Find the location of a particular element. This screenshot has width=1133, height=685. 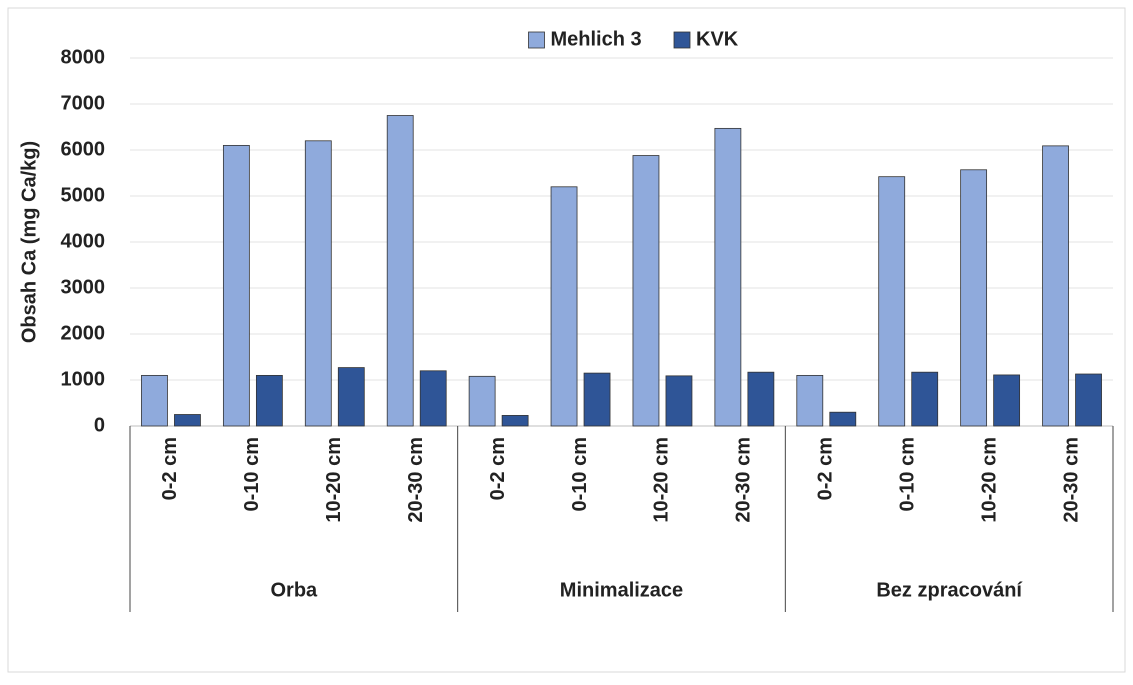

y-tick-label: 5000 is located at coordinates (83, 195).